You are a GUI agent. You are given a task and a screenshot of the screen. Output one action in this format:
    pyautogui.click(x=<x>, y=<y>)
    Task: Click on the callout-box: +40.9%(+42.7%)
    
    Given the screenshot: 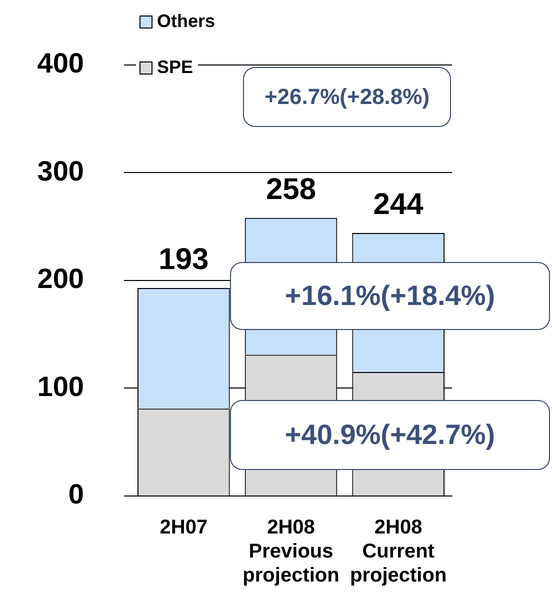 What is the action you would take?
    pyautogui.click(x=390, y=435)
    